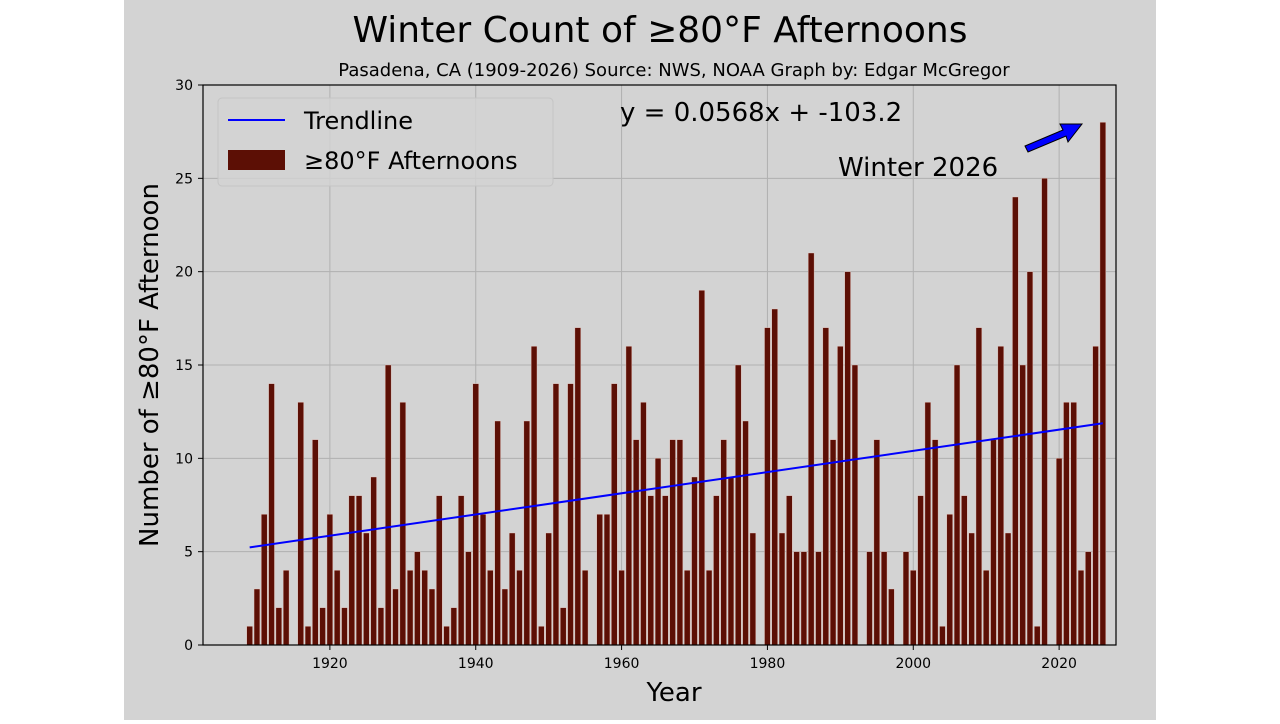 Image resolution: width=1280 pixels, height=724 pixels. What do you see at coordinates (351, 570) in the screenshot?
I see `bar-1923` at bounding box center [351, 570].